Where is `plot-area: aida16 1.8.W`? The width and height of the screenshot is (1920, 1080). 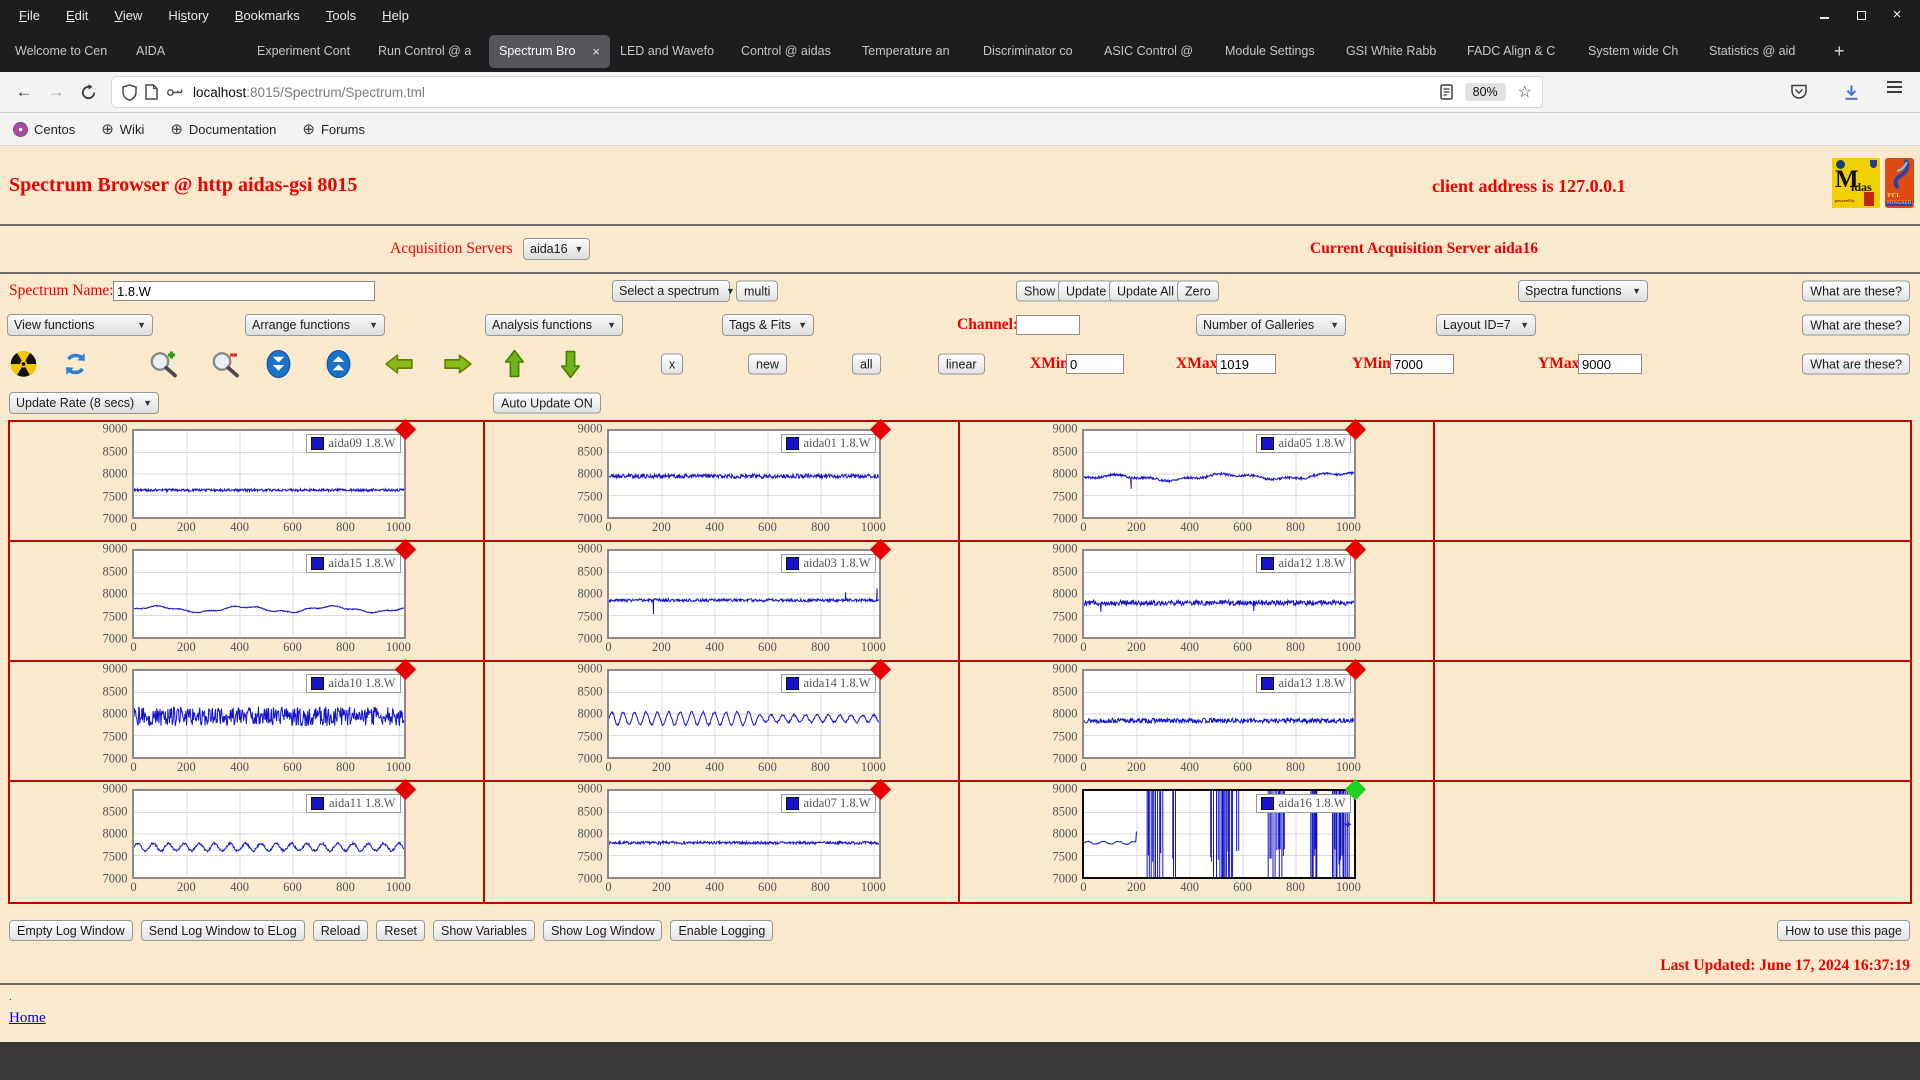
plot-area: aida16 1.8.W is located at coordinates (1223, 828).